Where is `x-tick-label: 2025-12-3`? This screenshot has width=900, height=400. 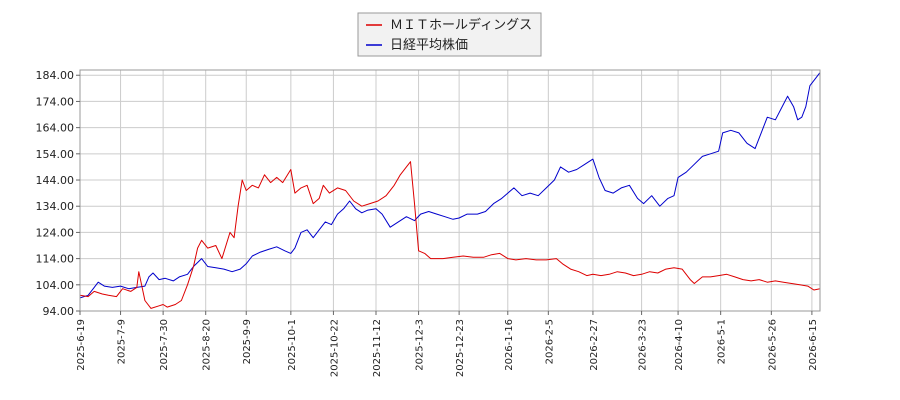 x-tick-label: 2025-12-3 is located at coordinates (420, 345).